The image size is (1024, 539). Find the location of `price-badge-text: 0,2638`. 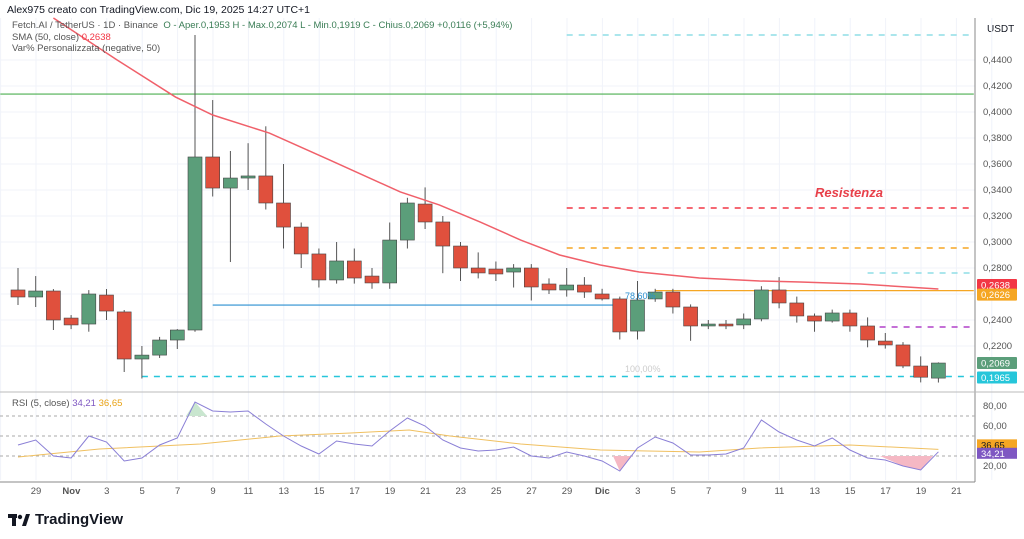

price-badge-text: 0,2638 is located at coordinates (995, 286).